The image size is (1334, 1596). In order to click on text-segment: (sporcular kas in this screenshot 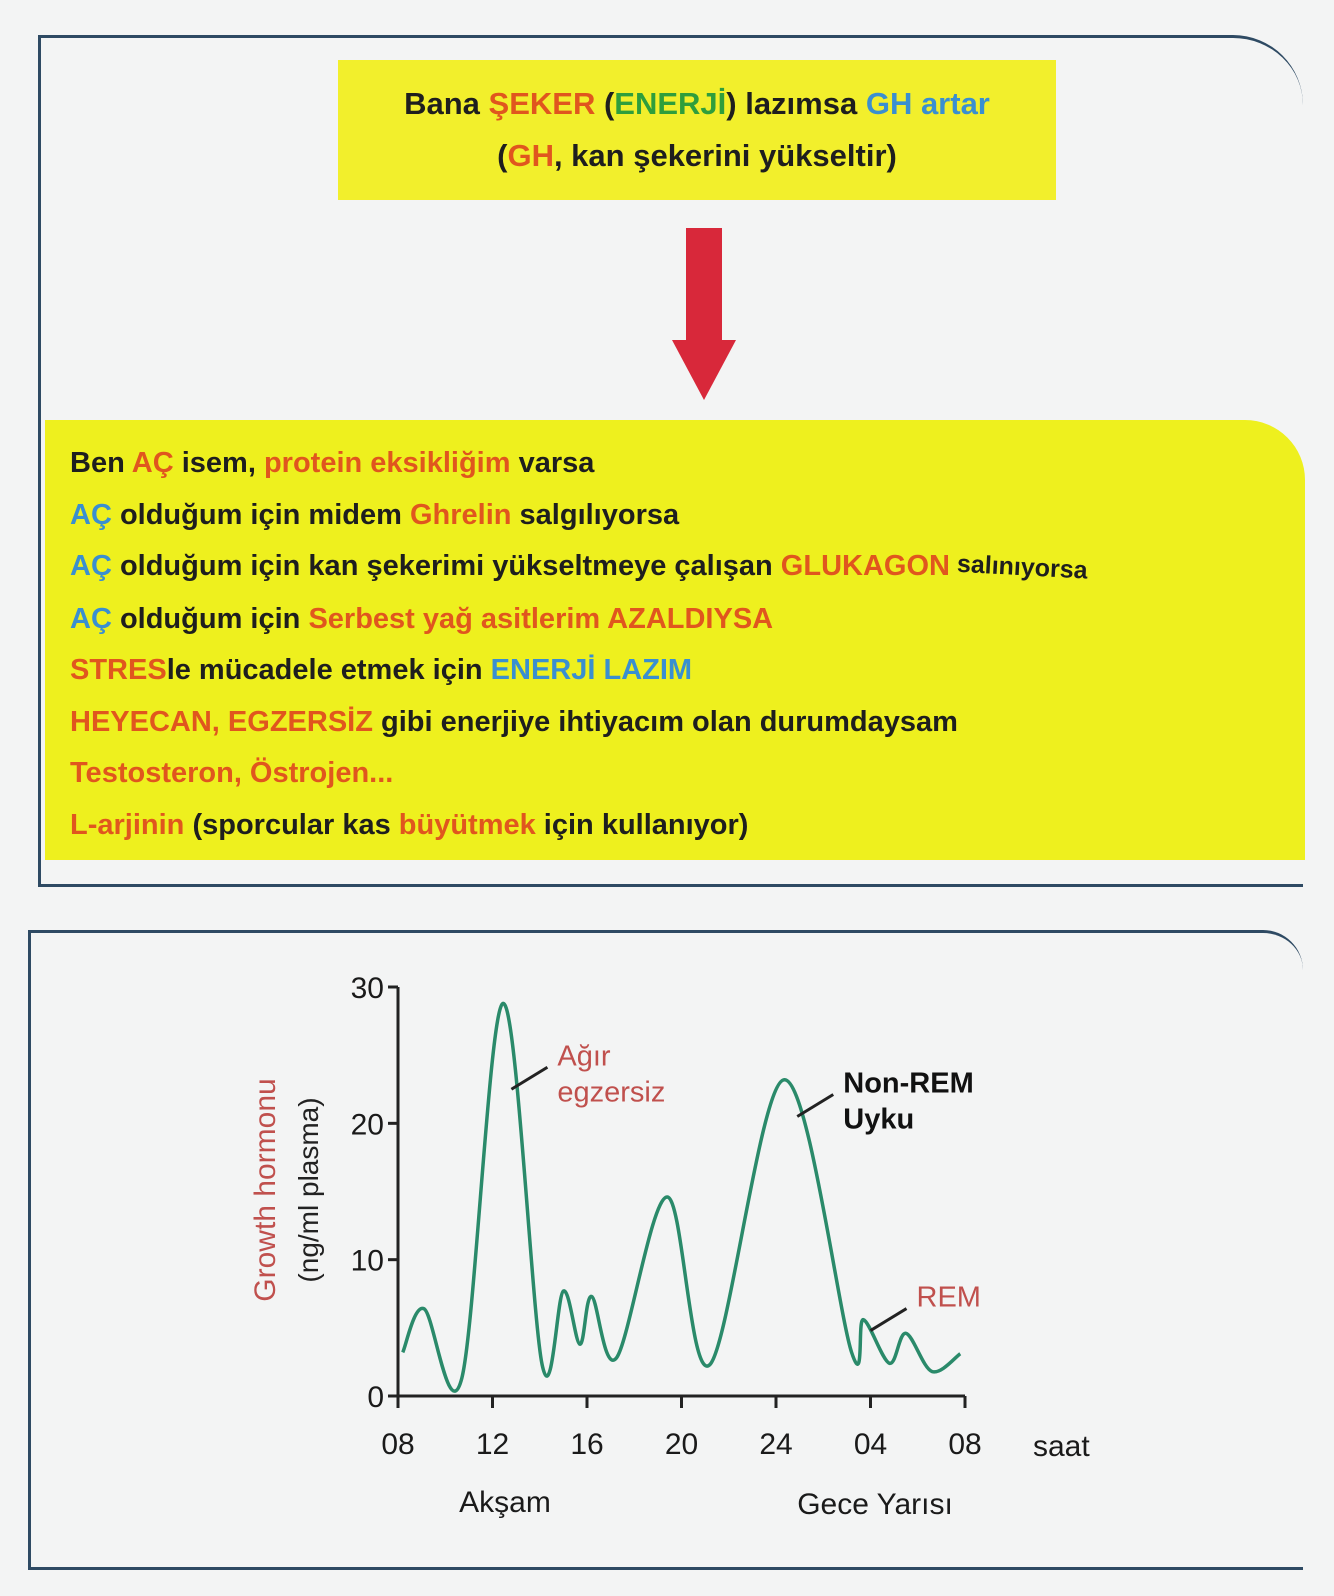, I will do `click(291, 824)`.